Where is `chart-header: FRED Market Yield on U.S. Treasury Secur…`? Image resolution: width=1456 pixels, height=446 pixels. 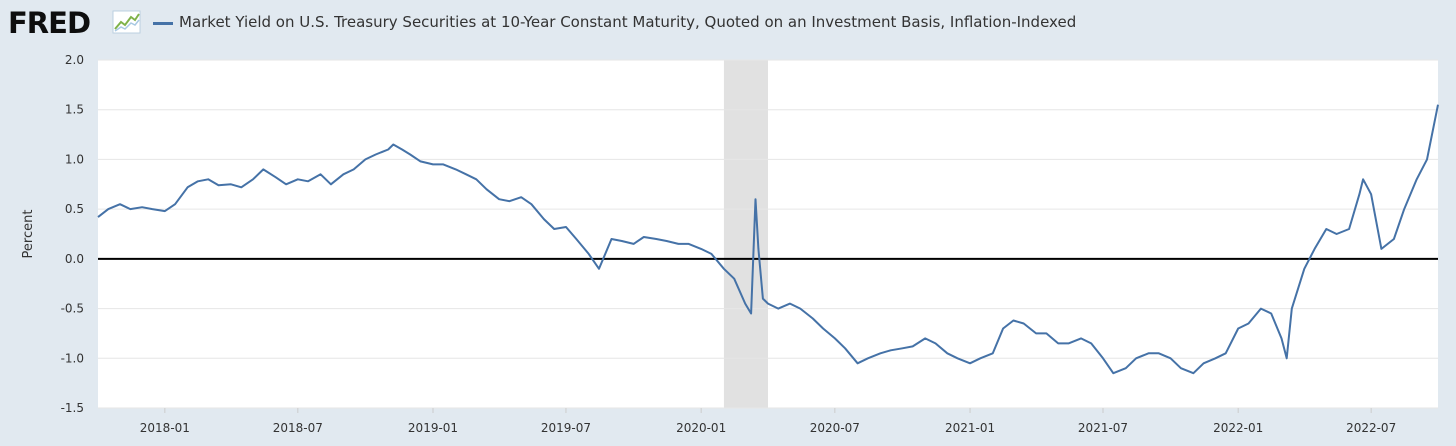 chart-header: FRED Market Yield on U.S. Treasury Secur… is located at coordinates (728, 25).